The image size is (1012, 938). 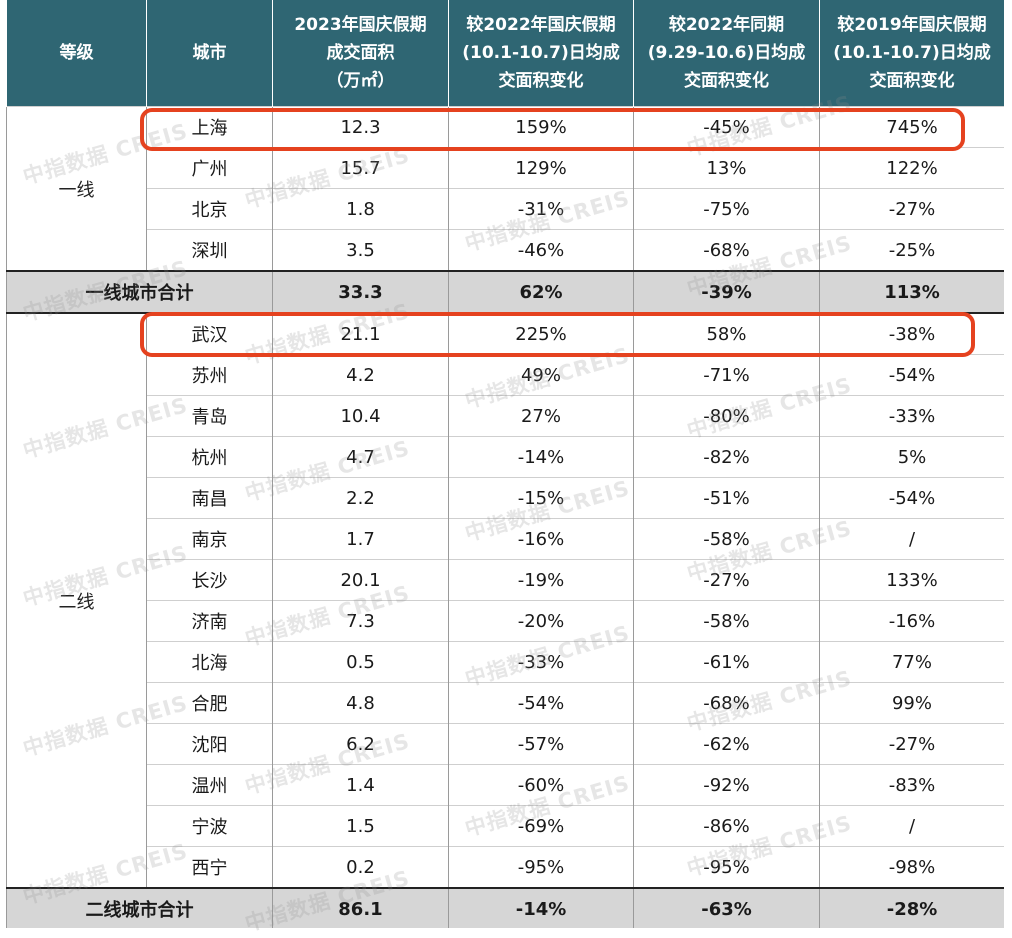 I want to click on change-cell: -45%, so click(x=726, y=127).